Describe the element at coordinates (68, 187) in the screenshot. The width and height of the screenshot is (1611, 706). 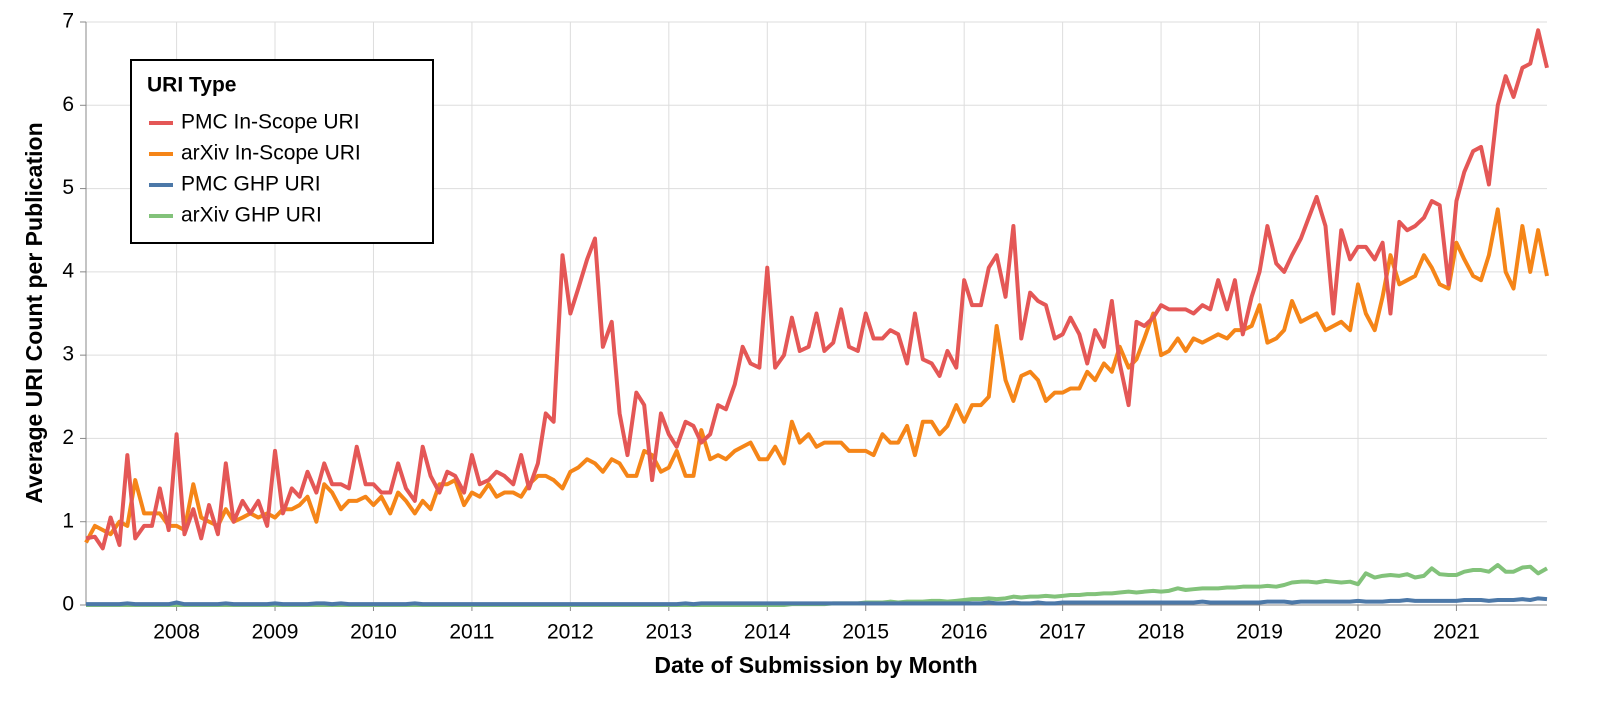
I see `y-tick-label: 5` at that location.